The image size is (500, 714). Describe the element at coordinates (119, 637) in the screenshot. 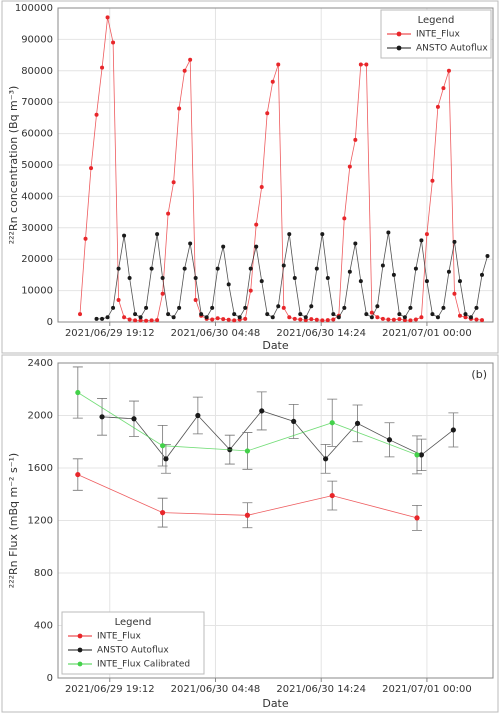

I see `legend-label: INTE_Flux` at that location.